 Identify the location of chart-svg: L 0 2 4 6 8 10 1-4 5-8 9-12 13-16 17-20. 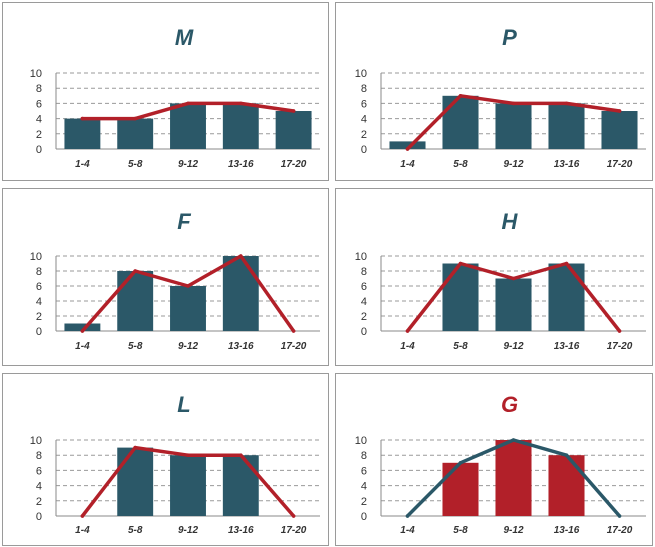
(175, 464).